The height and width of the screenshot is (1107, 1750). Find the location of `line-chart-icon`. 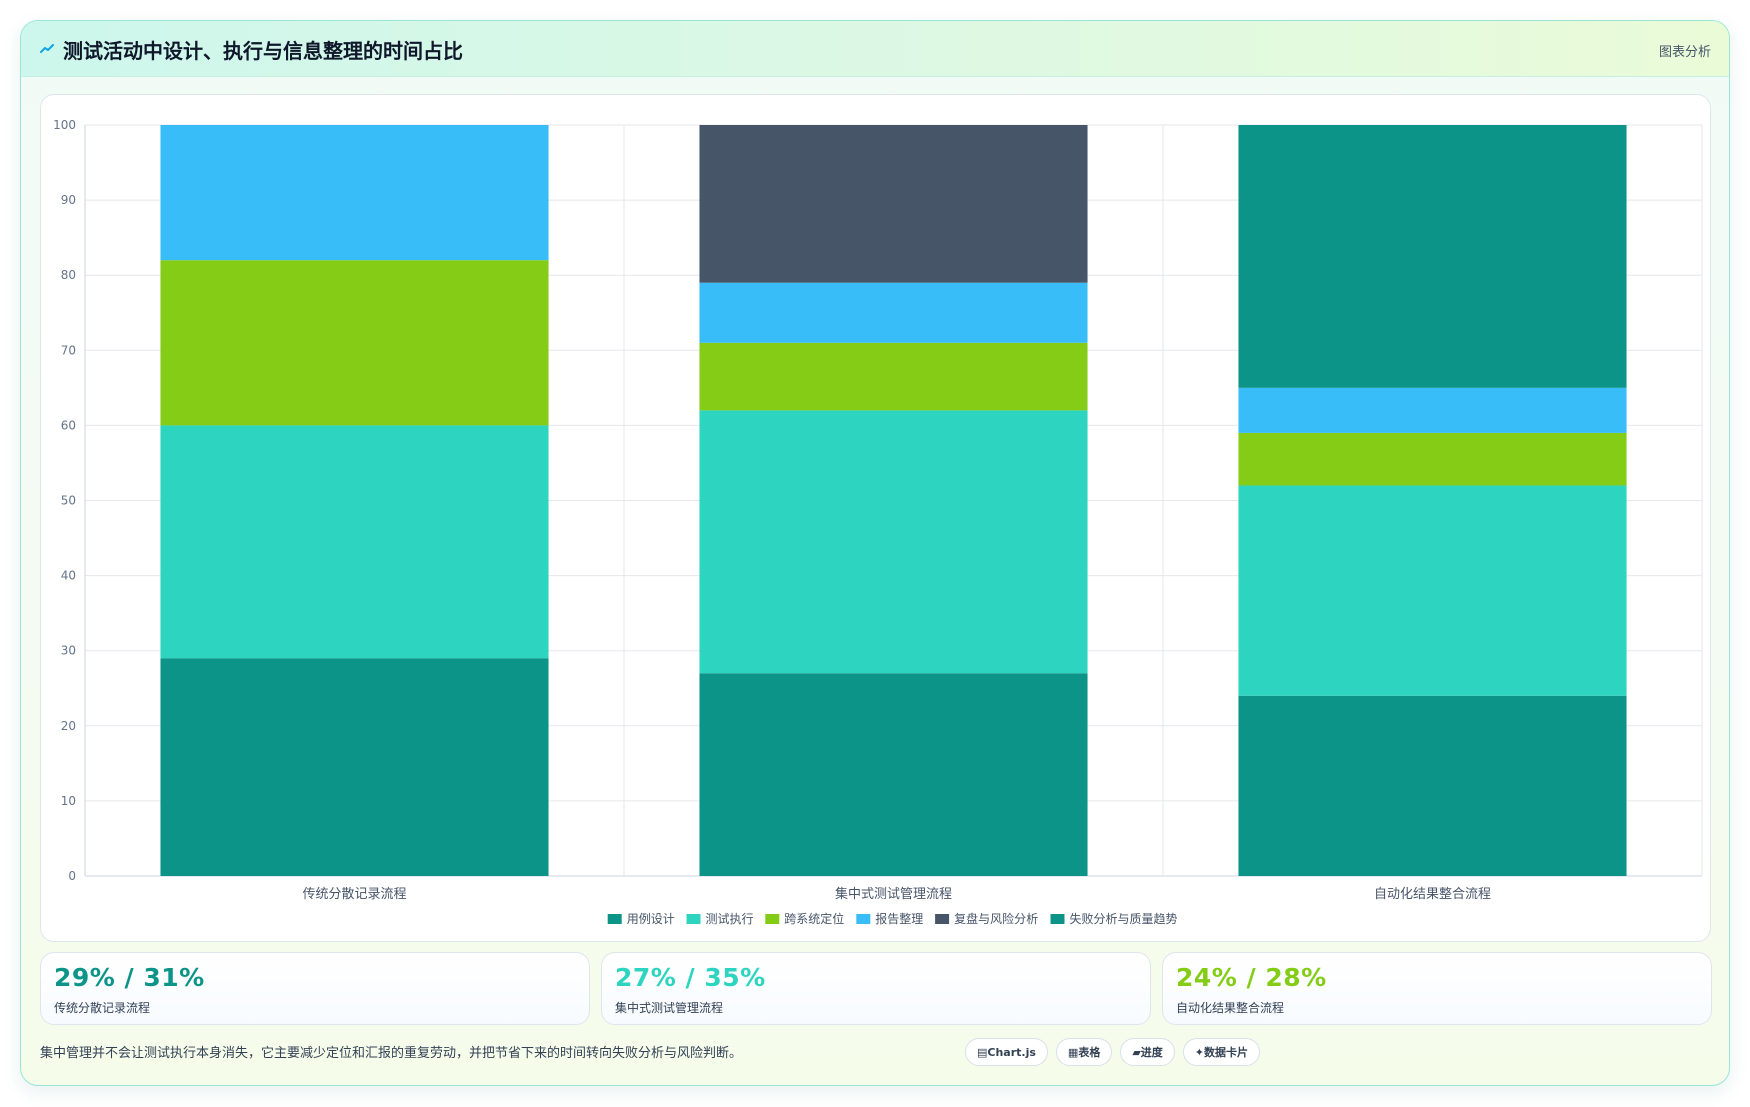

line-chart-icon is located at coordinates (47, 48).